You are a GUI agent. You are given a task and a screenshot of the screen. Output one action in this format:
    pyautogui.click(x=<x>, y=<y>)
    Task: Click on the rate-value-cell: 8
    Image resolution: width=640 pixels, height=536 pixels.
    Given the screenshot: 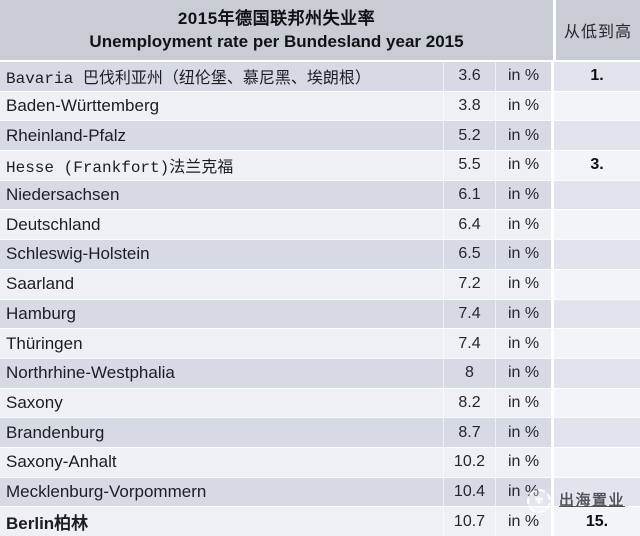 What is the action you would take?
    pyautogui.click(x=469, y=373)
    